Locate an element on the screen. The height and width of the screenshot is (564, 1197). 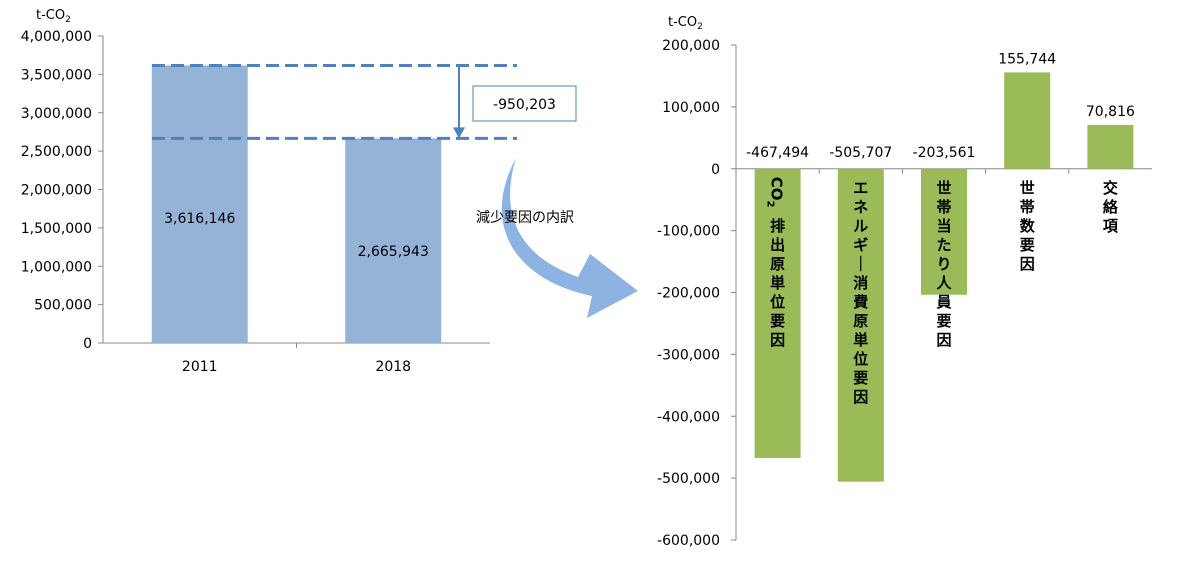
factor-category-label: 世帯数要因 is located at coordinates (1028, 226).